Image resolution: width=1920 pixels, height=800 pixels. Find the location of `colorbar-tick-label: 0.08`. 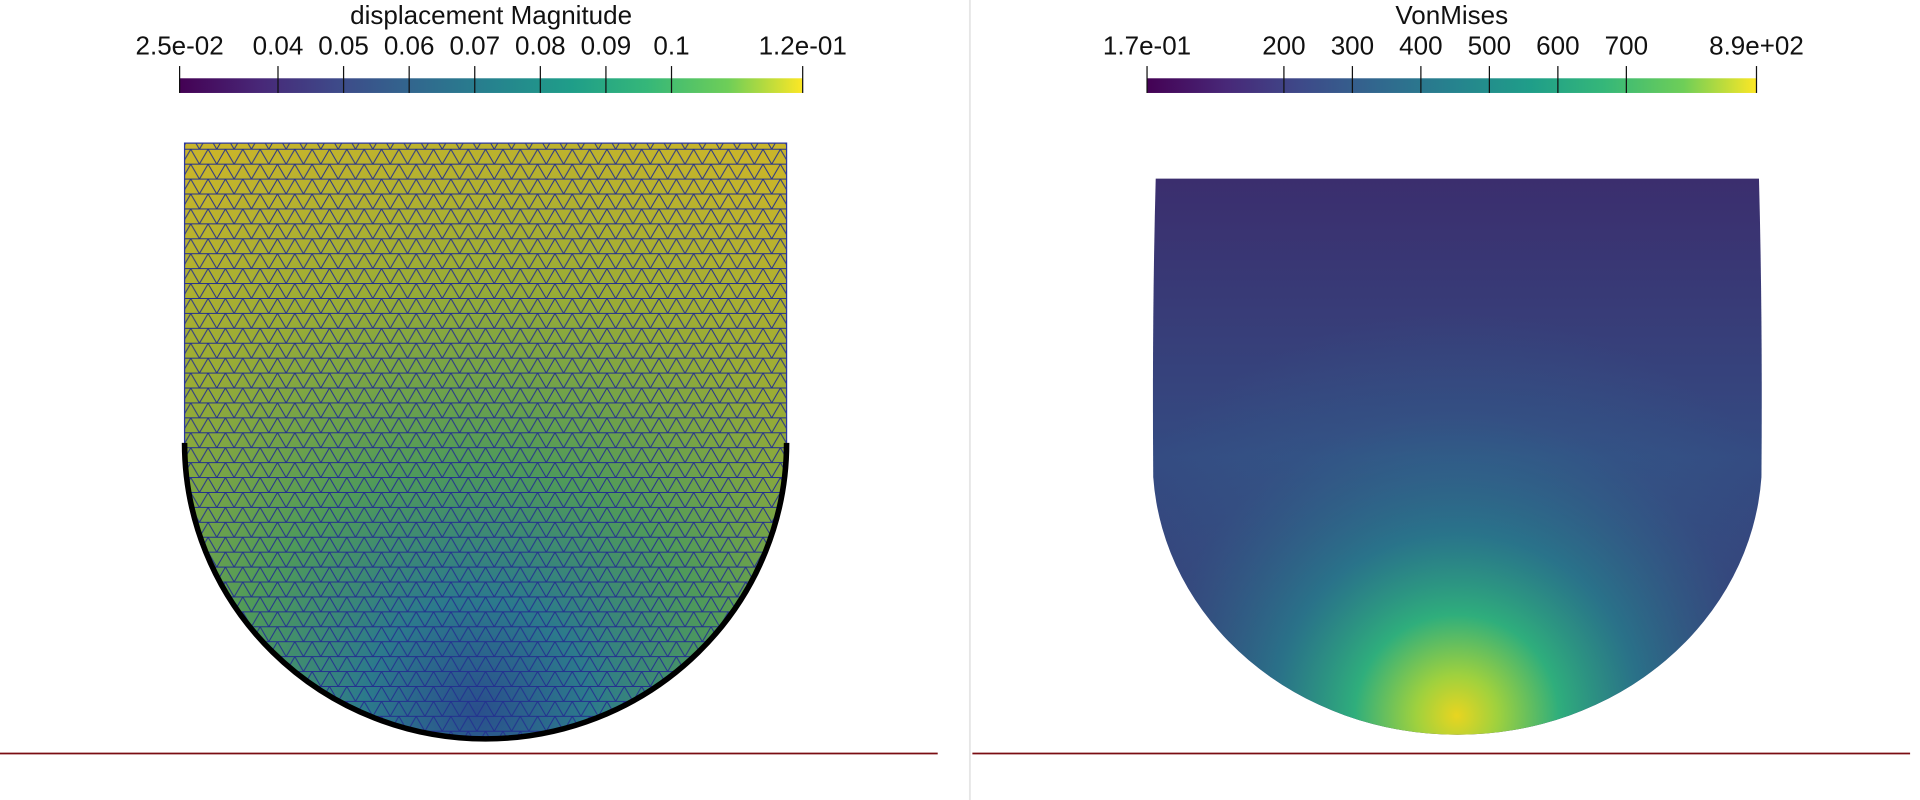

colorbar-tick-label: 0.08 is located at coordinates (540, 47).